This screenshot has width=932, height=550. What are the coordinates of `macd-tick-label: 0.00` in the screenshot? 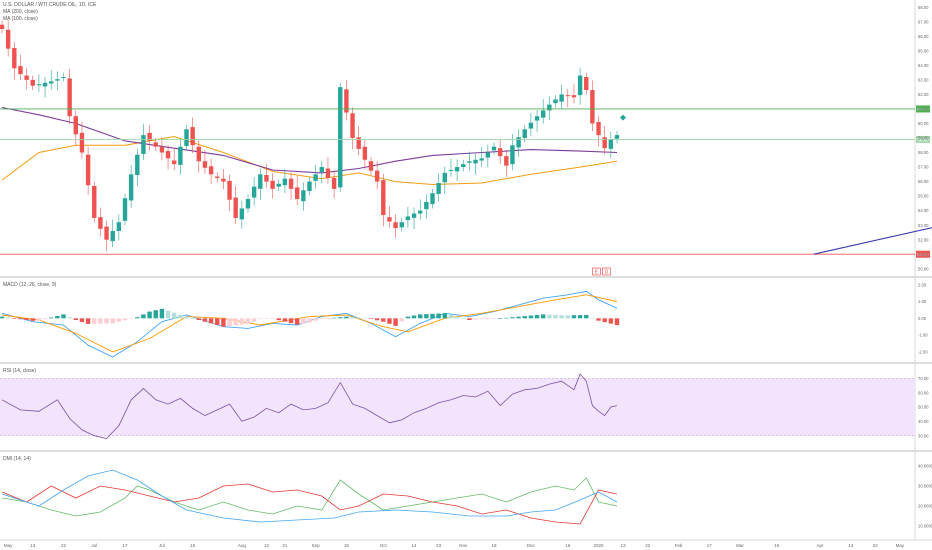 It's located at (922, 318).